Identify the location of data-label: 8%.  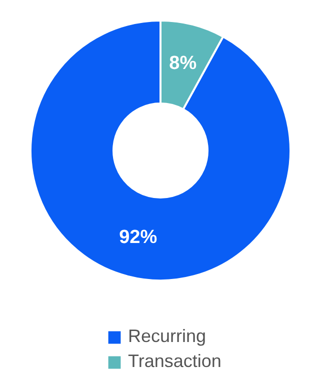
(183, 63).